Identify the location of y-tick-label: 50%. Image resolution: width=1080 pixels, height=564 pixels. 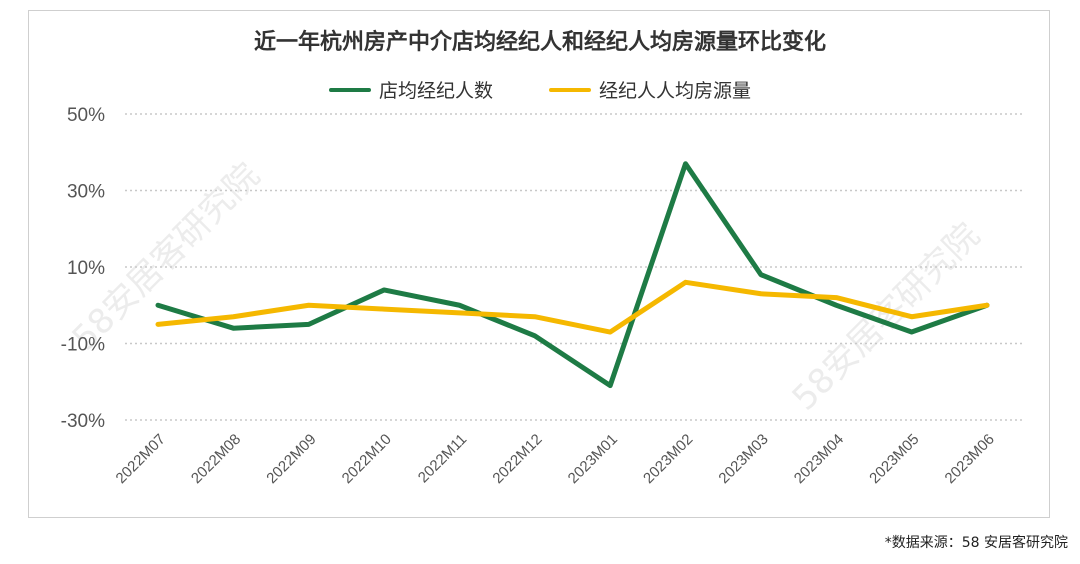
(86, 115).